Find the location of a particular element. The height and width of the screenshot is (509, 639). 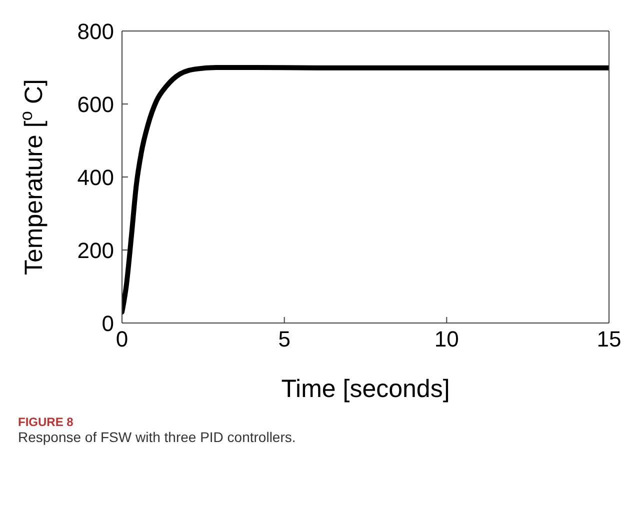

x-tick-label: 15 is located at coordinates (609, 339).